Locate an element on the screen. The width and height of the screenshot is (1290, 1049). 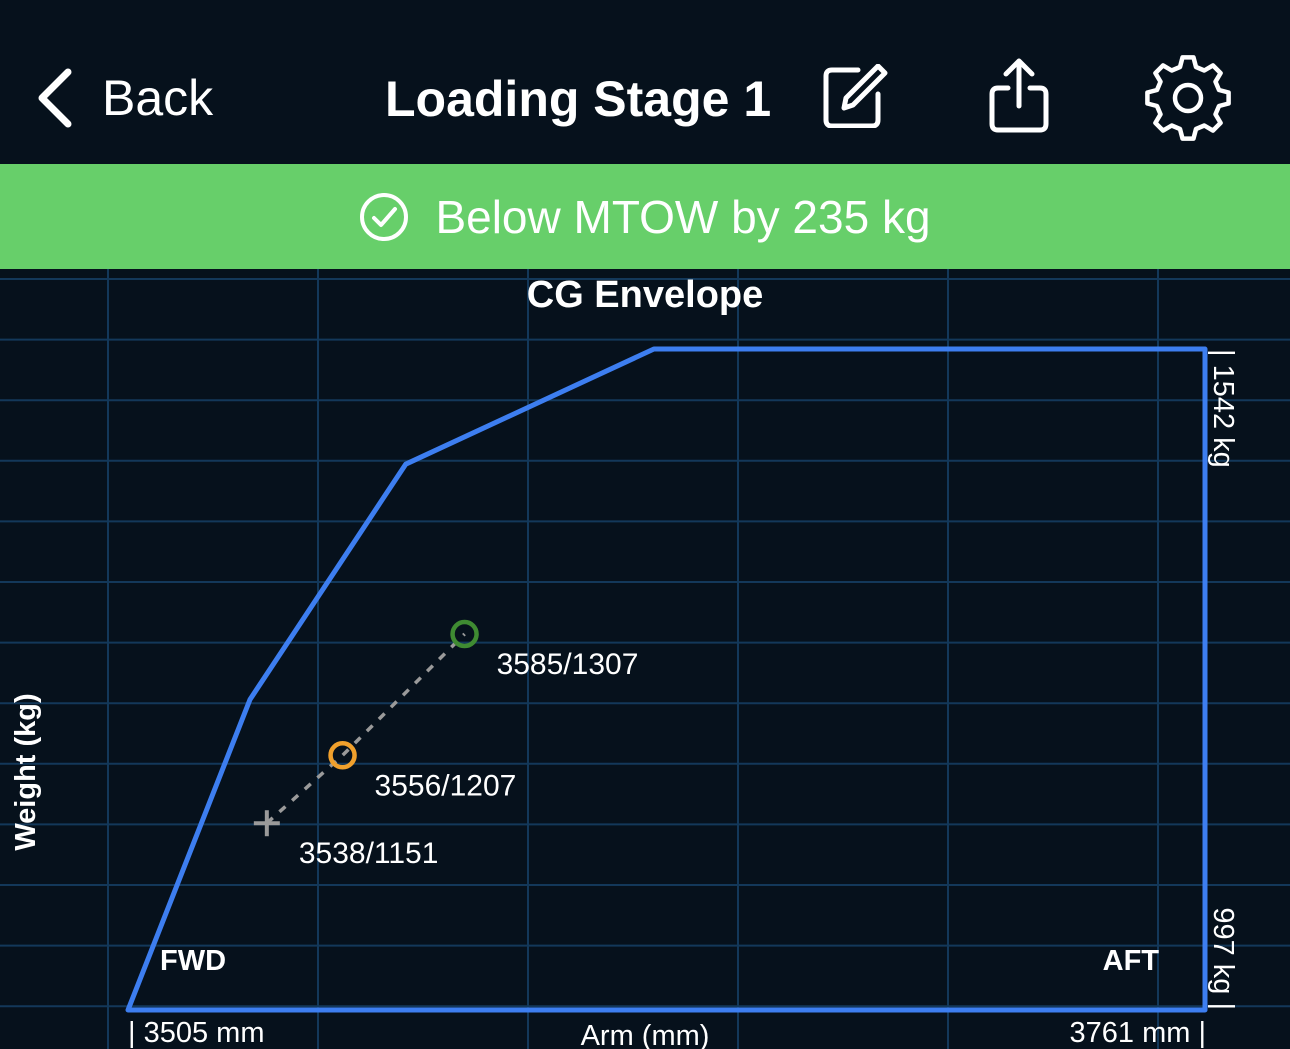
back-label: Back is located at coordinates (158, 98).